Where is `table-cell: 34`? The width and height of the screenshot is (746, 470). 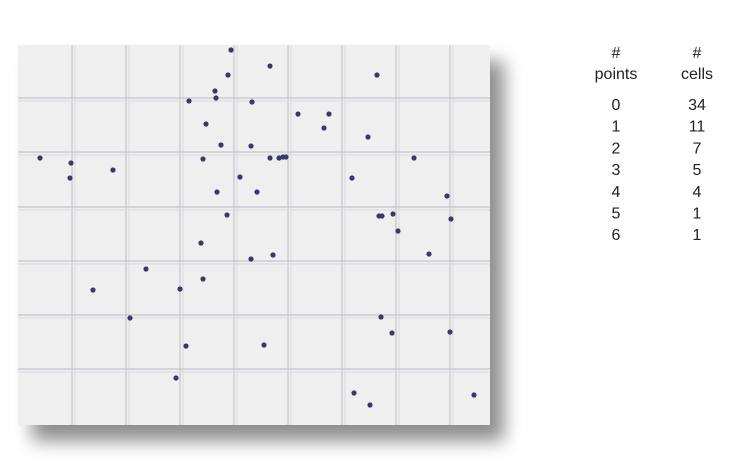 table-cell: 34 is located at coordinates (697, 105).